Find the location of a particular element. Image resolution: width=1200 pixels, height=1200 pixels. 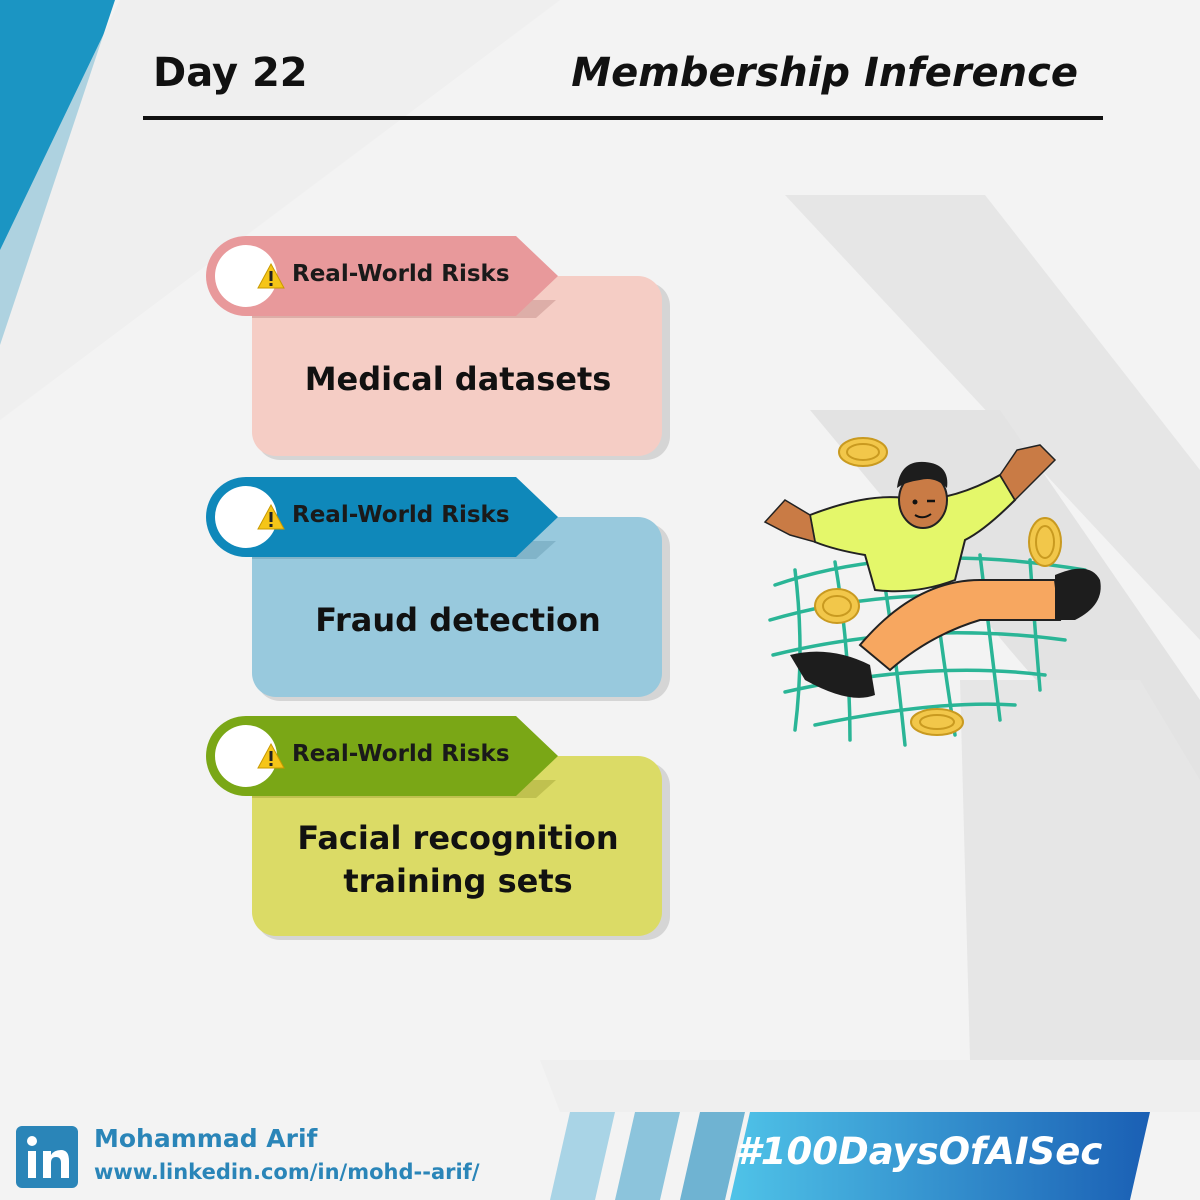

risk-card-text: Facial recognition training sets is located at coordinates (458, 850).